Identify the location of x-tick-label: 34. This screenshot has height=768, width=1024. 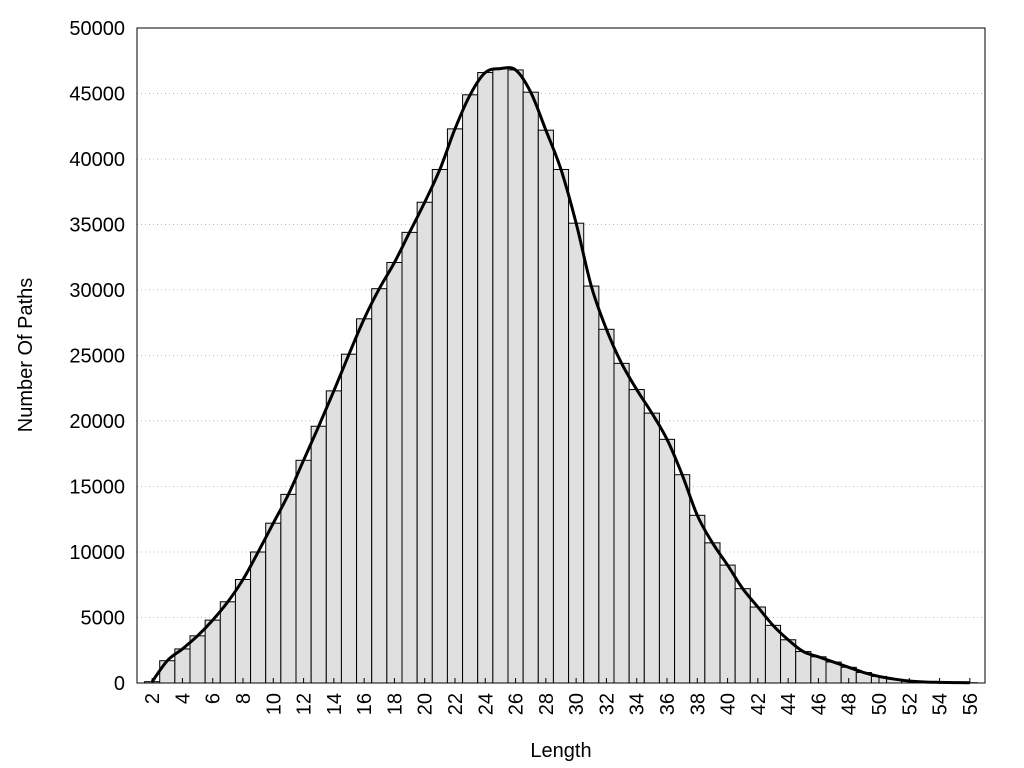
(638, 704).